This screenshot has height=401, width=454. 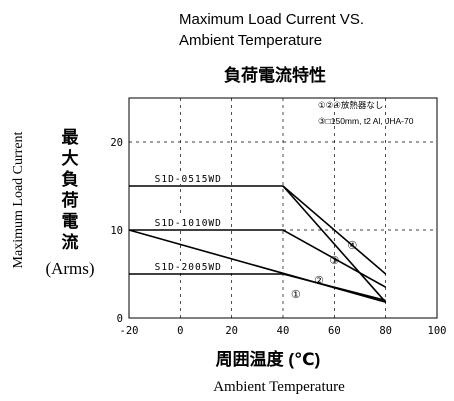 I want to click on y-tick-label: 0, so click(x=120, y=319).